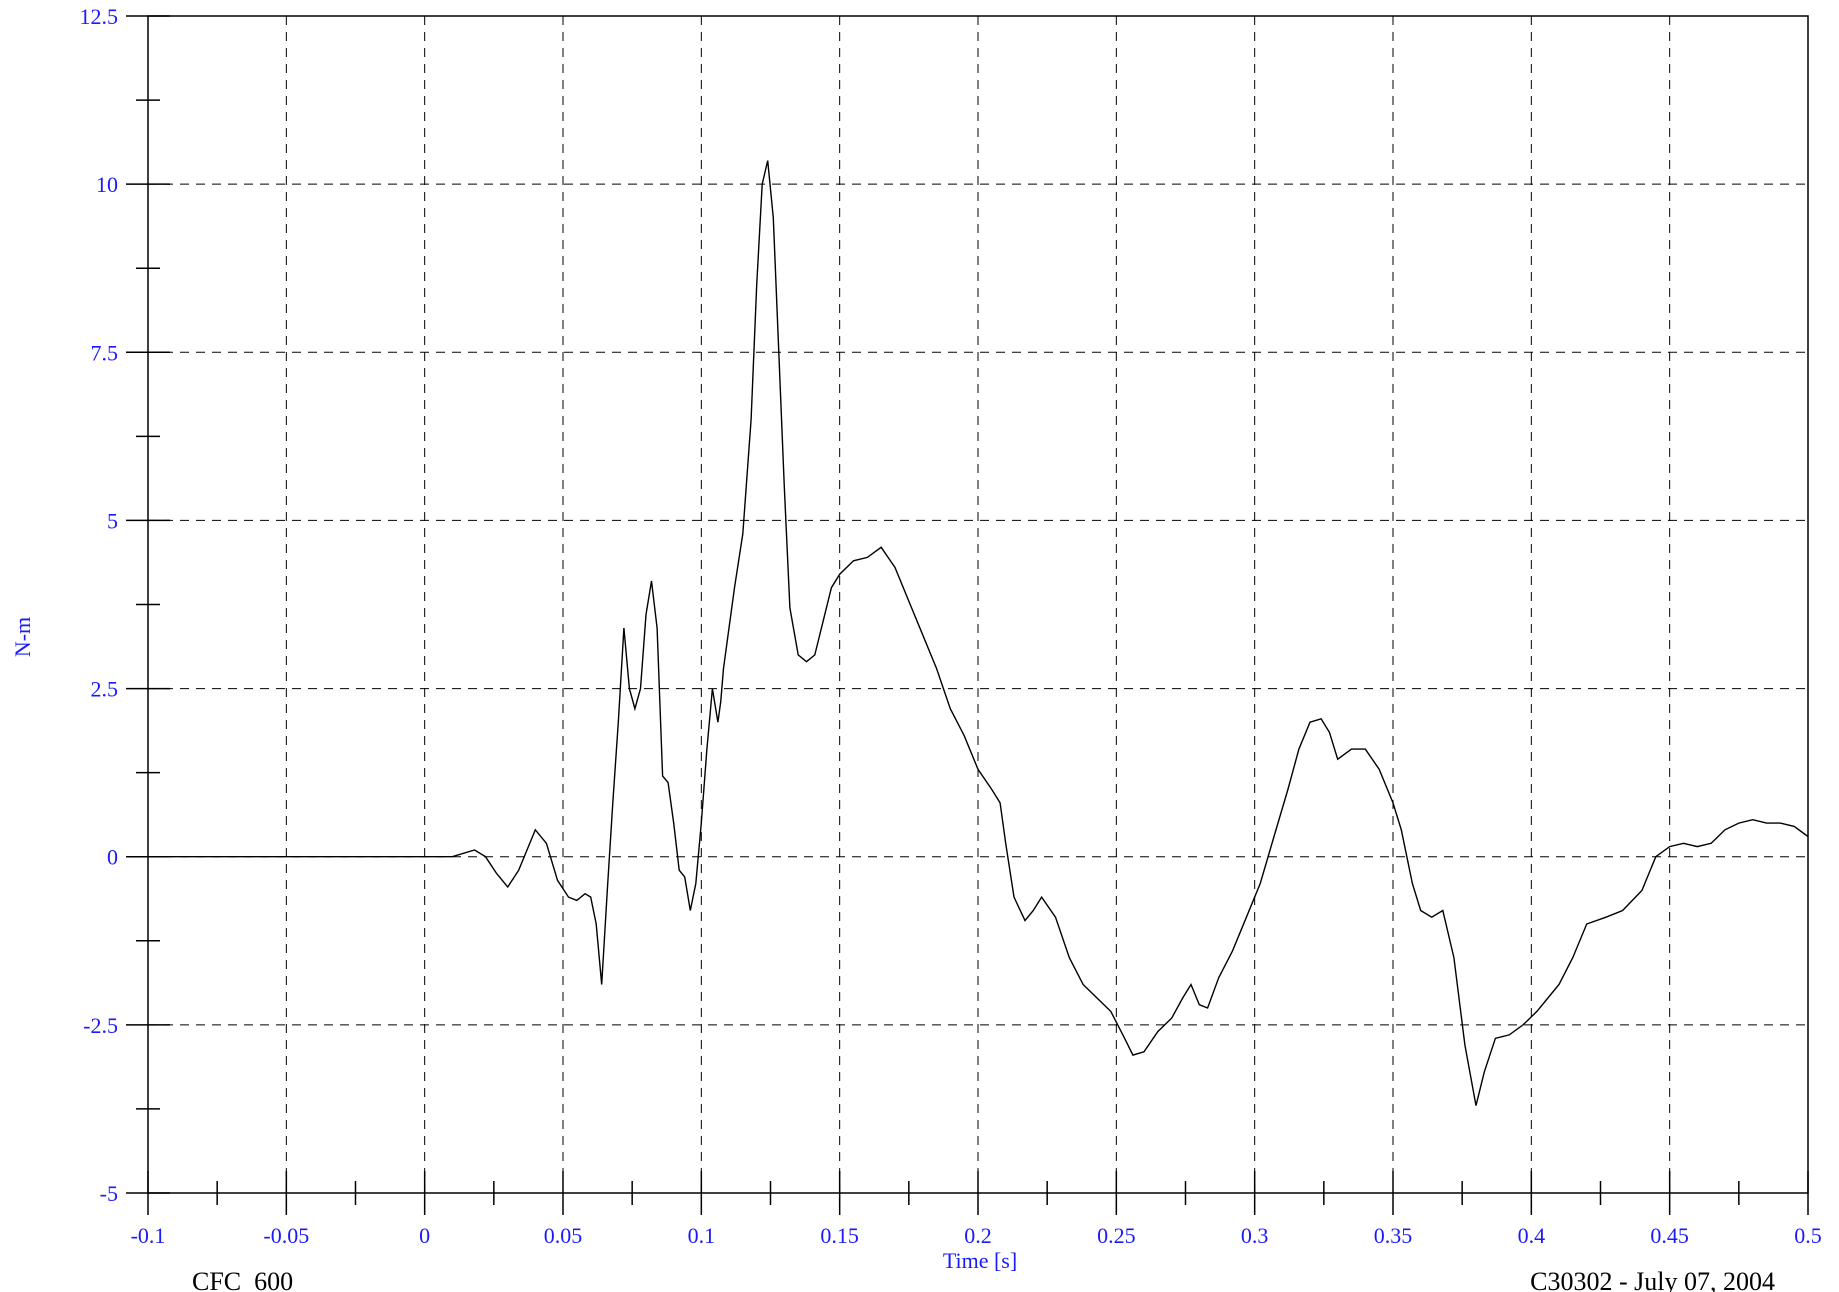 The image size is (1839, 1292). Describe the element at coordinates (112, 520) in the screenshot. I see `y-tick-label: 5` at that location.